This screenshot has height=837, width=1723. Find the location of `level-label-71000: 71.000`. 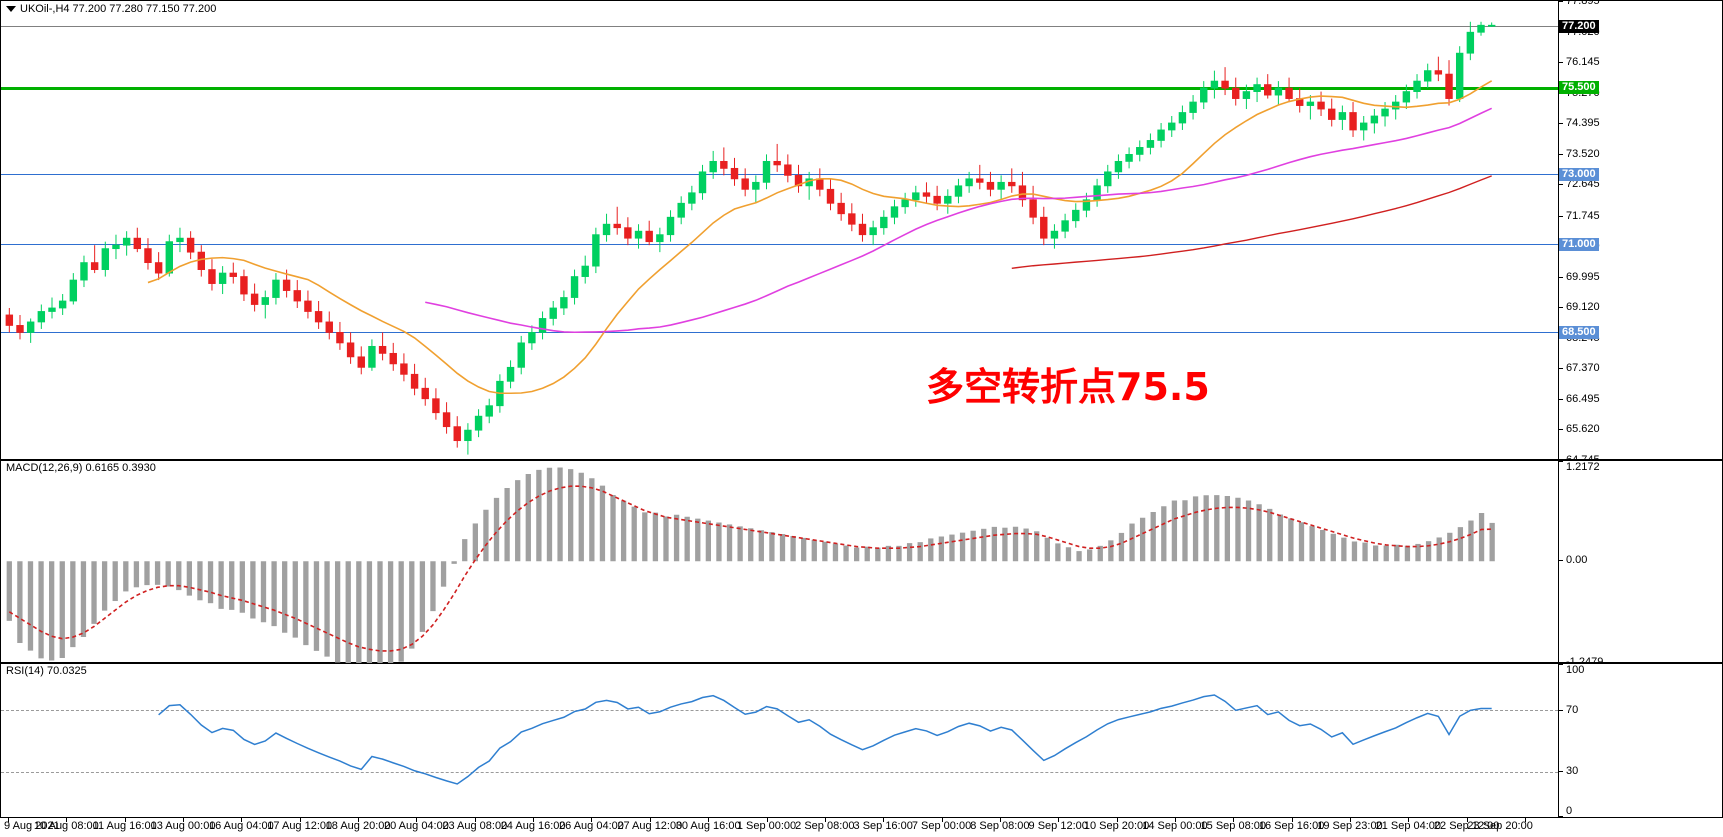

level-label-71000: 71.000 is located at coordinates (1579, 244).